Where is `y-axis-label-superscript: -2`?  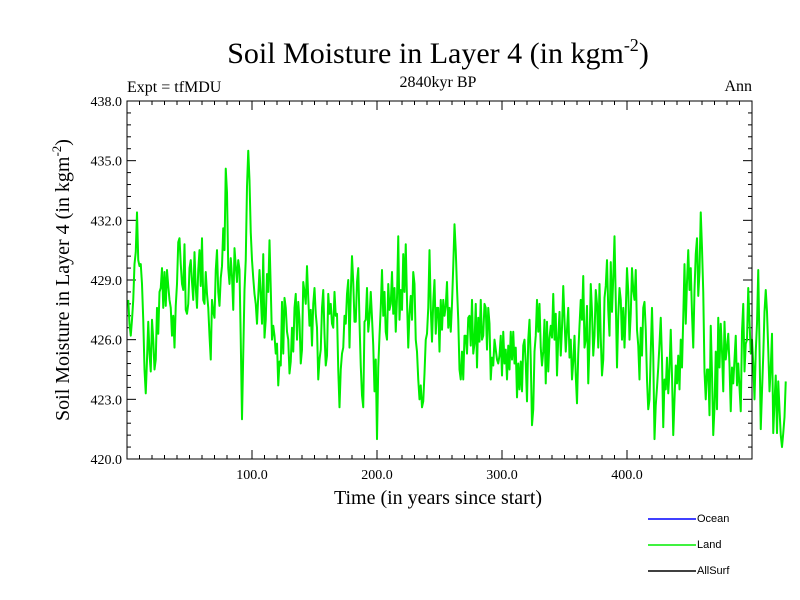
y-axis-label-superscript: -2 is located at coordinates (56, 151).